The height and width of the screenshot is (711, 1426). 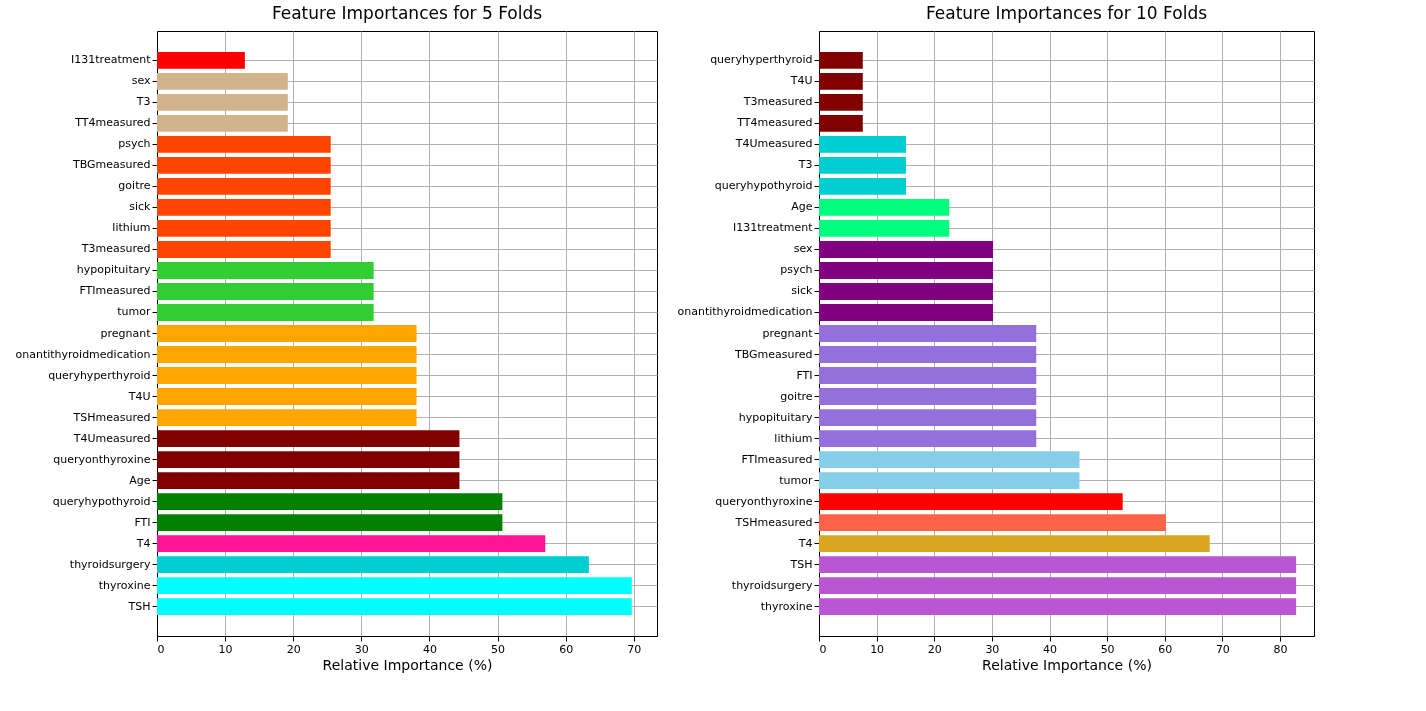 I want to click on y-tick-label: FTImeasured, so click(x=115, y=291).